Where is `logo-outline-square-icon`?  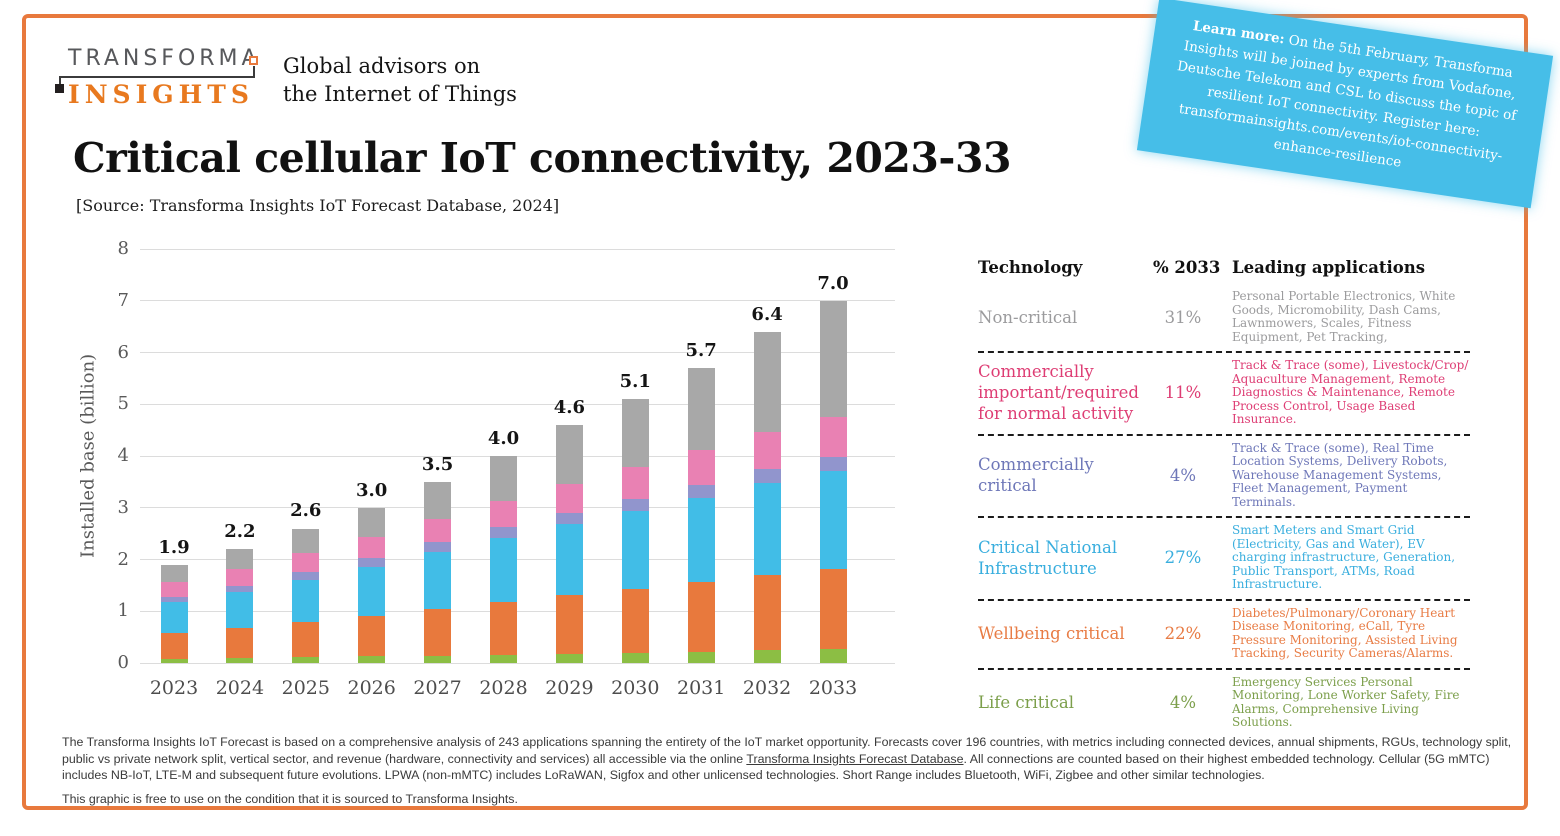 logo-outline-square-icon is located at coordinates (253, 60).